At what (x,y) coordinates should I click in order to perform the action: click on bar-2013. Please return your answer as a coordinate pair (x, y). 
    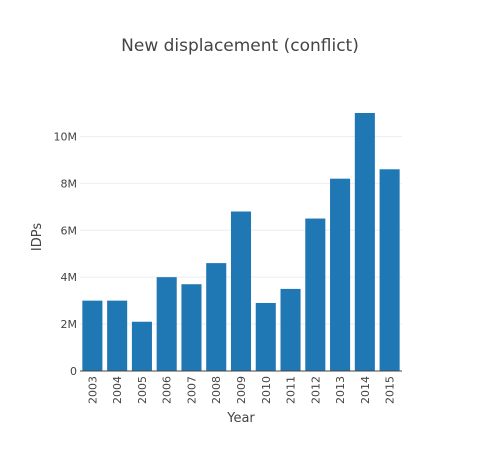
    Looking at the image, I should click on (340, 274).